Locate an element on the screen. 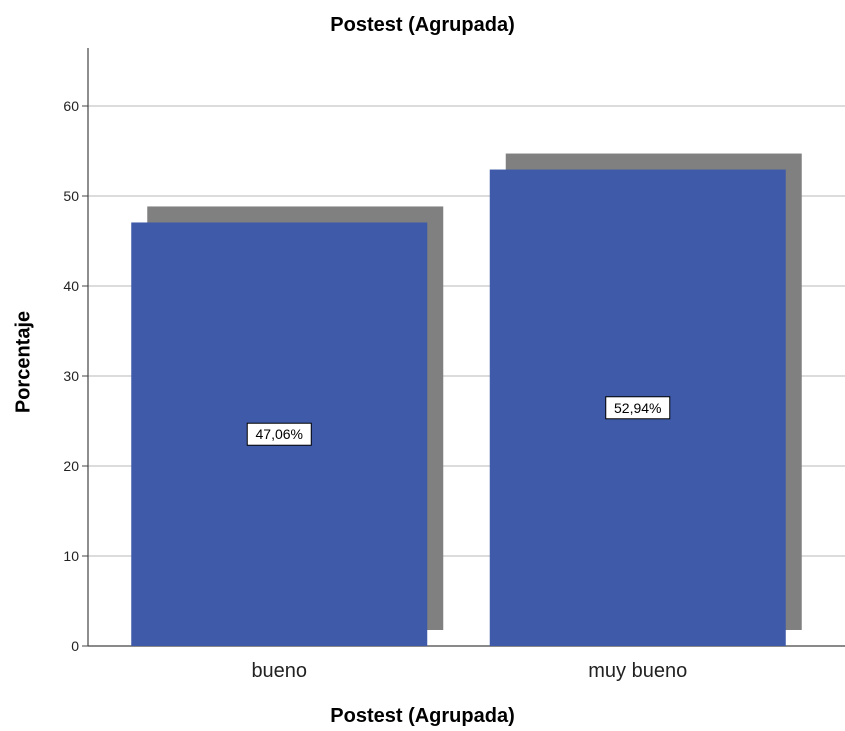 This screenshot has width=845, height=731. x-tick-label: muy bueno is located at coordinates (637, 671).